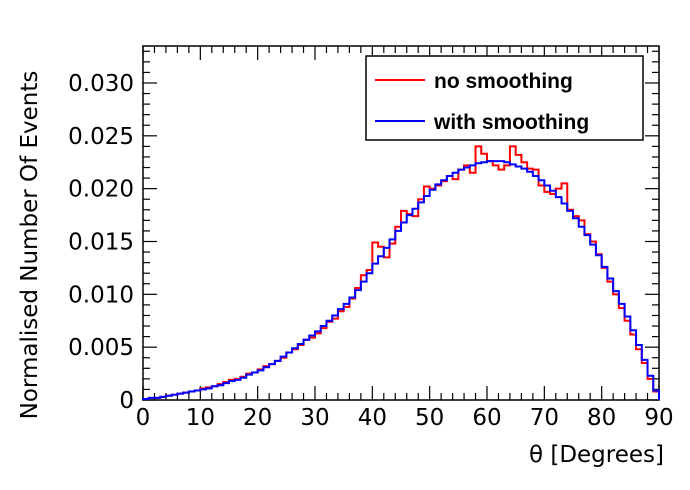 This screenshot has height=490, width=690. I want to click on y-tick-label: 0.020, so click(101, 190).